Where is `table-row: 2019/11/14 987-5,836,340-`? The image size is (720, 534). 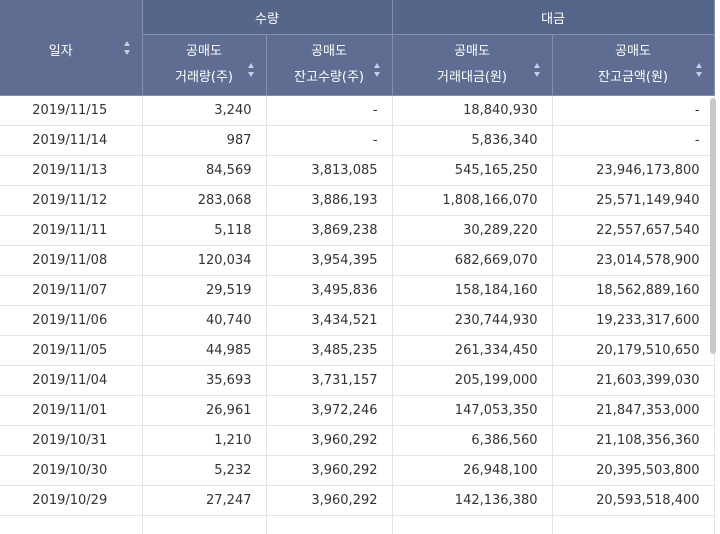 table-row: 2019/11/14 987-5,836,340- is located at coordinates (357, 140).